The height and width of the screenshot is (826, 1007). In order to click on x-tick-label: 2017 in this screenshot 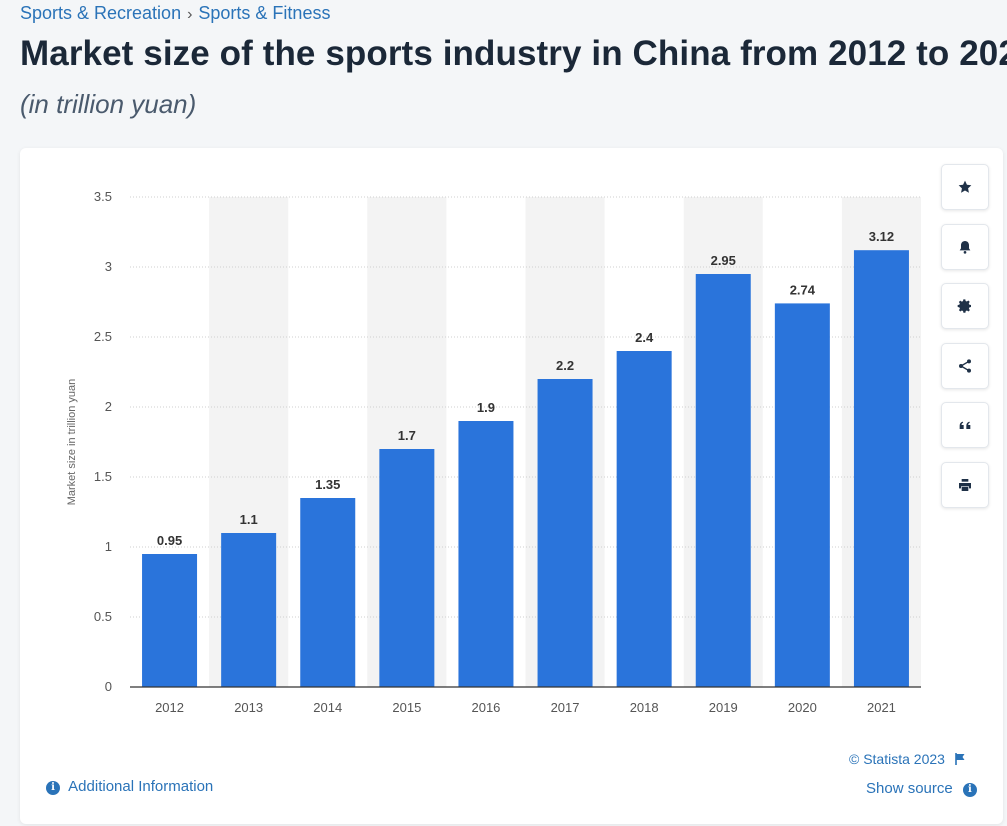, I will do `click(565, 707)`.